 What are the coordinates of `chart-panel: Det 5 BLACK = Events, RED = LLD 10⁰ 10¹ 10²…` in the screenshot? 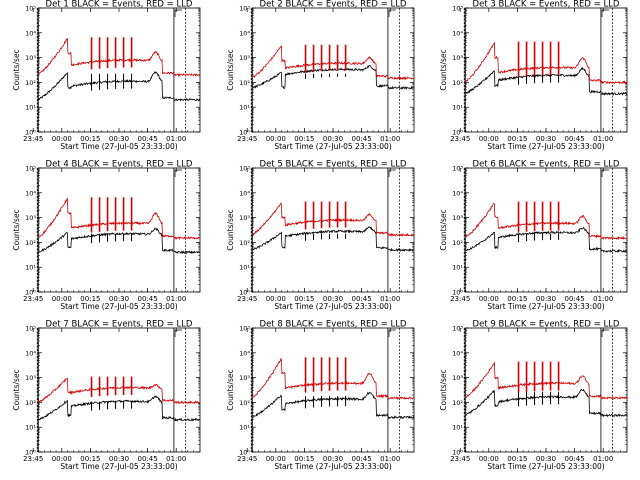 It's located at (320, 235).